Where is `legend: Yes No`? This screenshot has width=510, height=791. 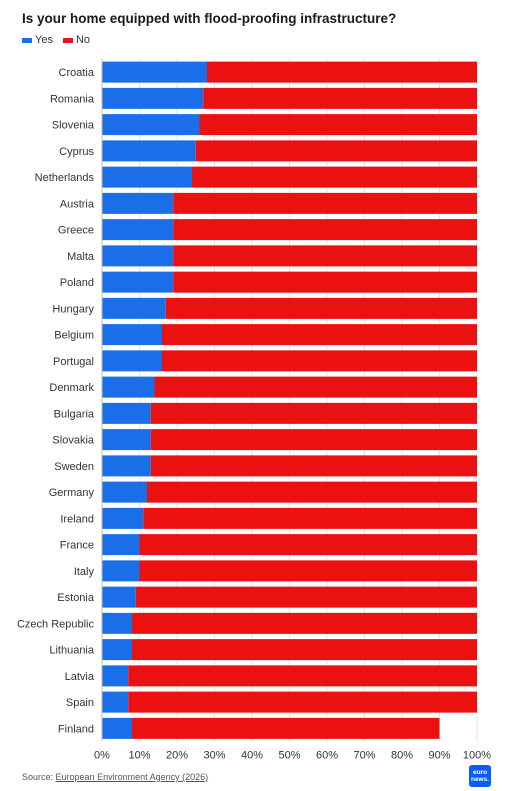
legend: Yes No is located at coordinates (61, 40).